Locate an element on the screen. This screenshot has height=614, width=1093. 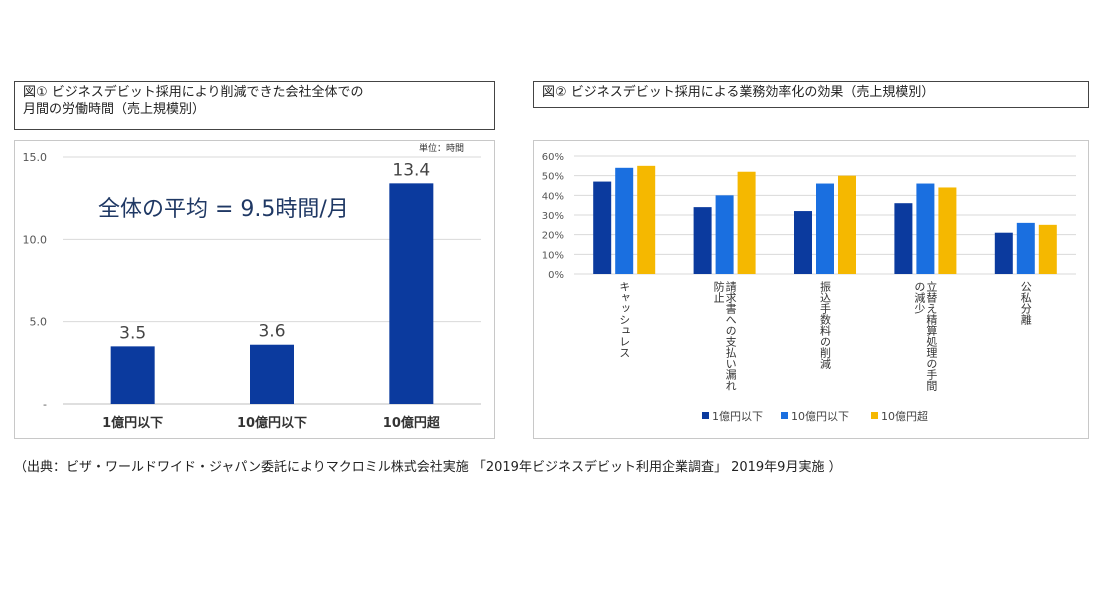
x-tick-label: の減少 is located at coordinates (919, 297).